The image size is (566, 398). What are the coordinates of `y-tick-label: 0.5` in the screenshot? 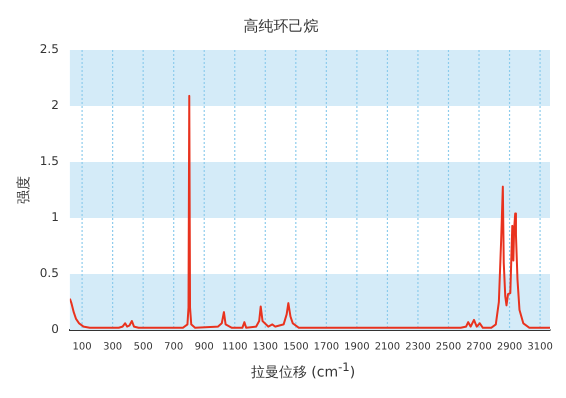 It's located at (49, 273).